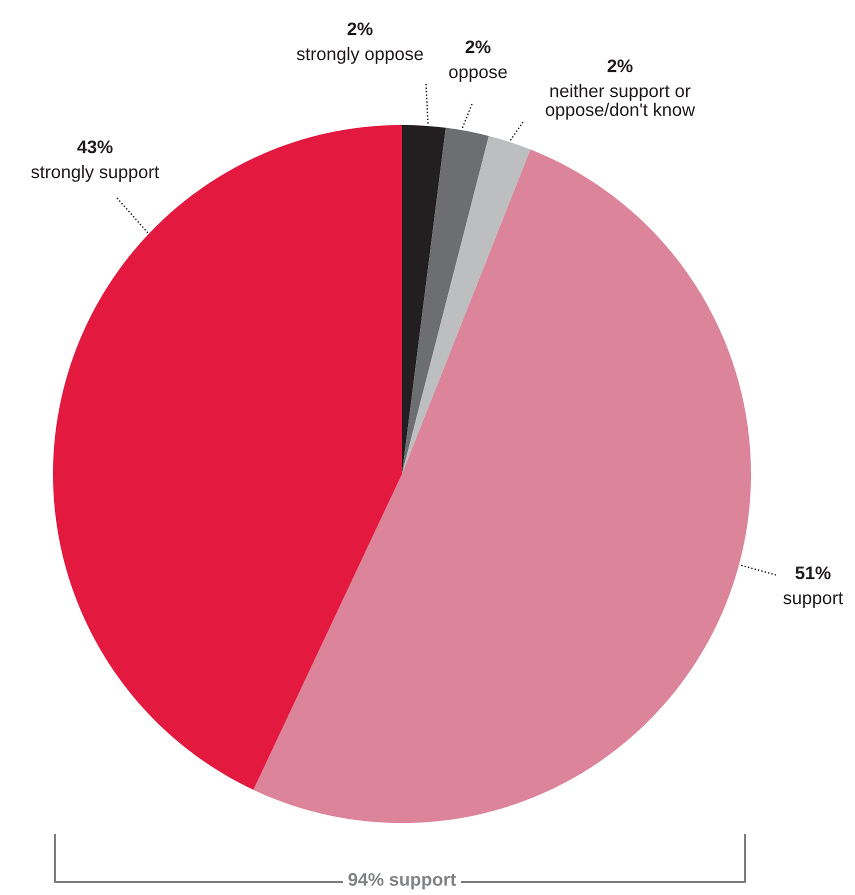 The width and height of the screenshot is (855, 895). What do you see at coordinates (359, 55) in the screenshot?
I see `slice-label: strongly oppose` at bounding box center [359, 55].